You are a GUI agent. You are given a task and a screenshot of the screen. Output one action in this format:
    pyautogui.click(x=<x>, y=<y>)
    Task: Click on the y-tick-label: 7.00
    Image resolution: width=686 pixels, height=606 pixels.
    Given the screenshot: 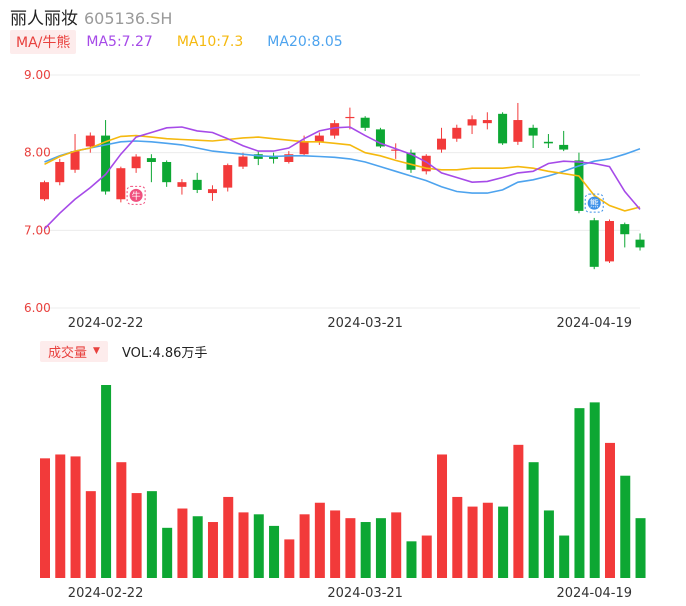 What is the action you would take?
    pyautogui.click(x=37, y=230)
    